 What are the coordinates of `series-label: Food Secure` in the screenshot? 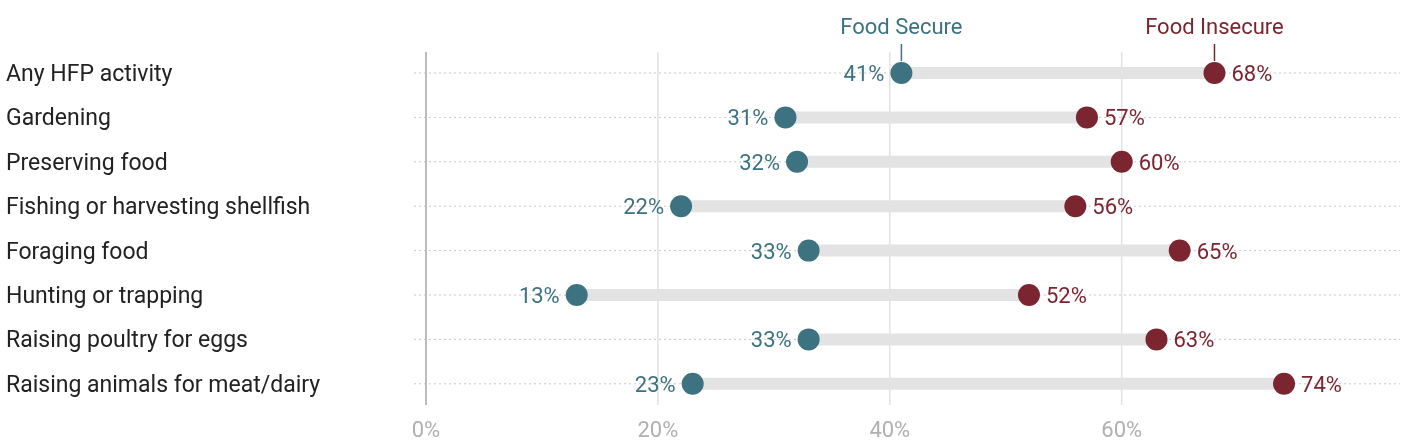 It's located at (901, 26).